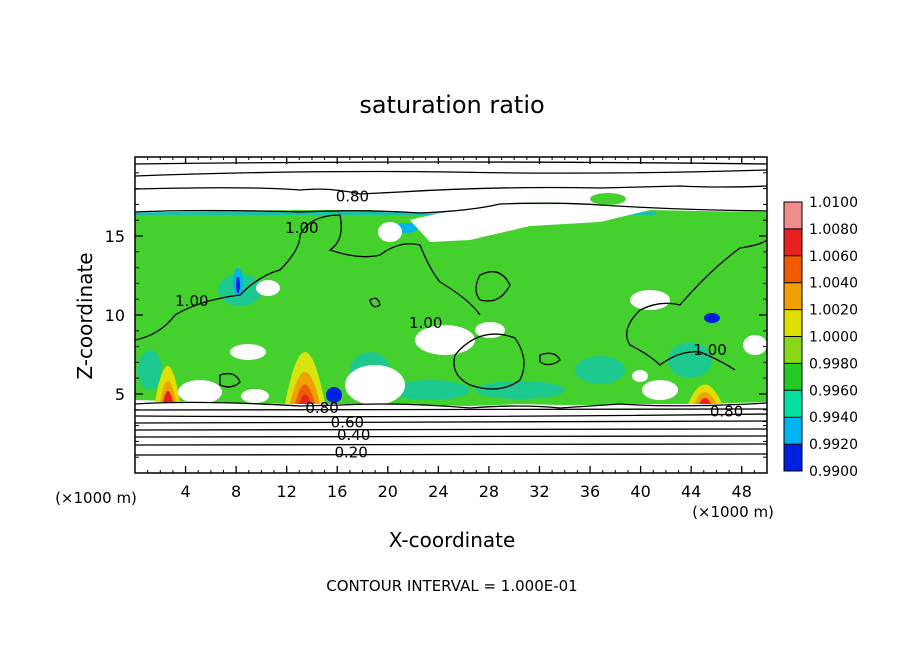 This screenshot has width=904, height=654. Describe the element at coordinates (833, 364) in the screenshot. I see `colorbar-label: 0.9980` at that location.